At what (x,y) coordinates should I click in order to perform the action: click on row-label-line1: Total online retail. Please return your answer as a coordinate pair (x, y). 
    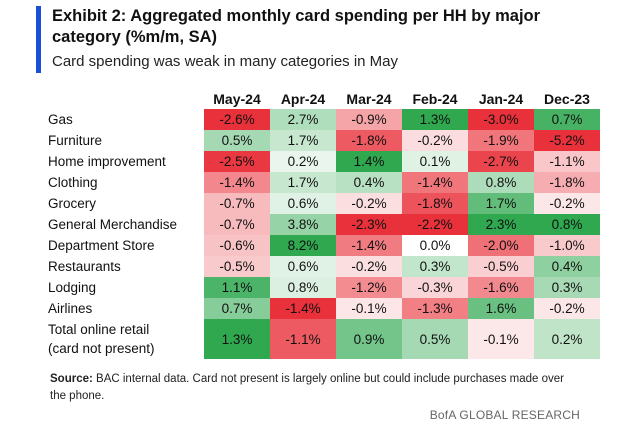
    Looking at the image, I should click on (99, 329).